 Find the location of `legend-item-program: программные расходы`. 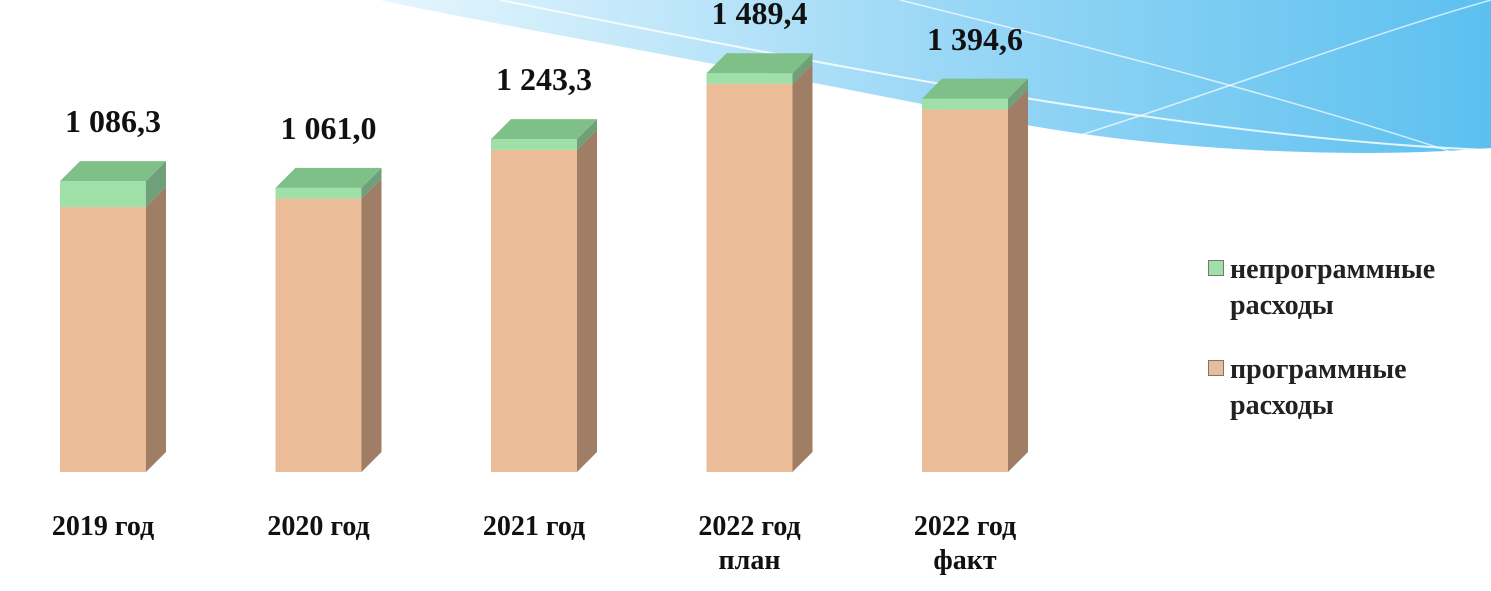

legend-item-program: программные расходы is located at coordinates (1348, 388).